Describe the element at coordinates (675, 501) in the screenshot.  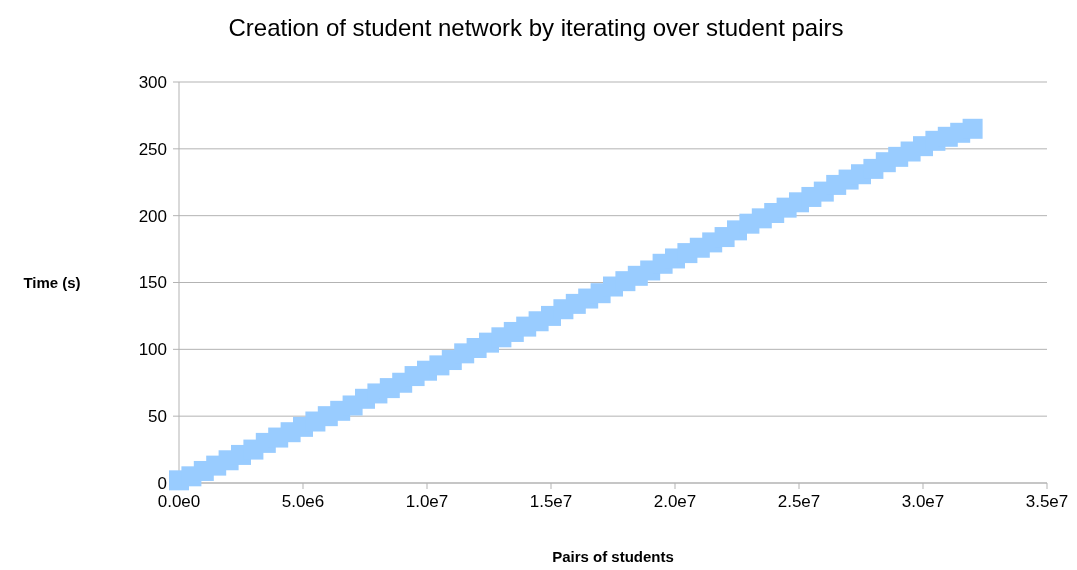
I see `x-tick-label: 2.0e7` at that location.